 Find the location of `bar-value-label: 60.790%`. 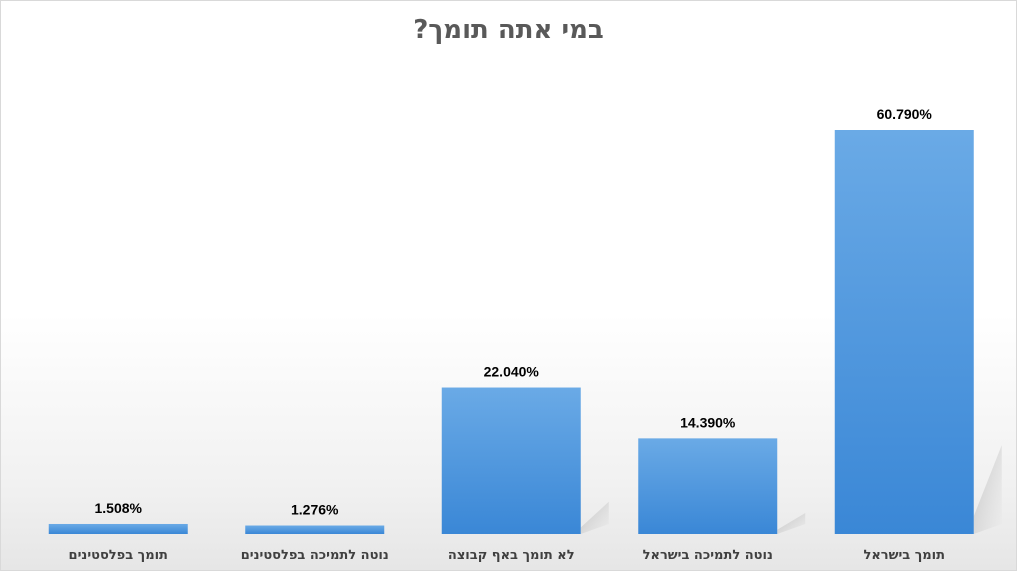

bar-value-label: 60.790% is located at coordinates (905, 114).